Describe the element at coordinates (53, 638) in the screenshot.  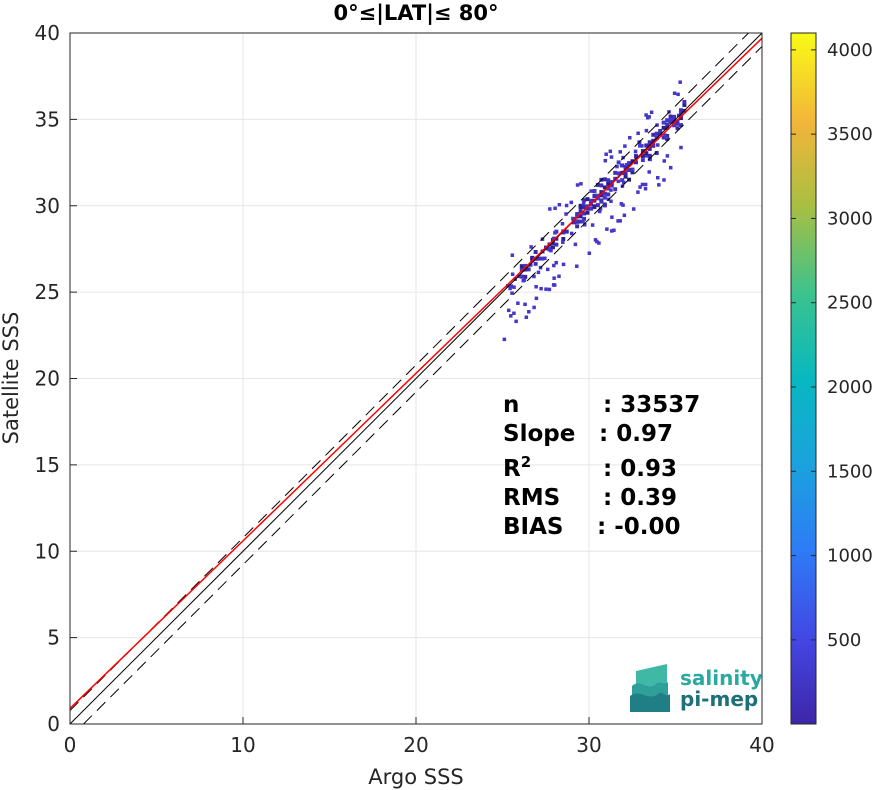
I see `y-tick-label-1: 5` at that location.